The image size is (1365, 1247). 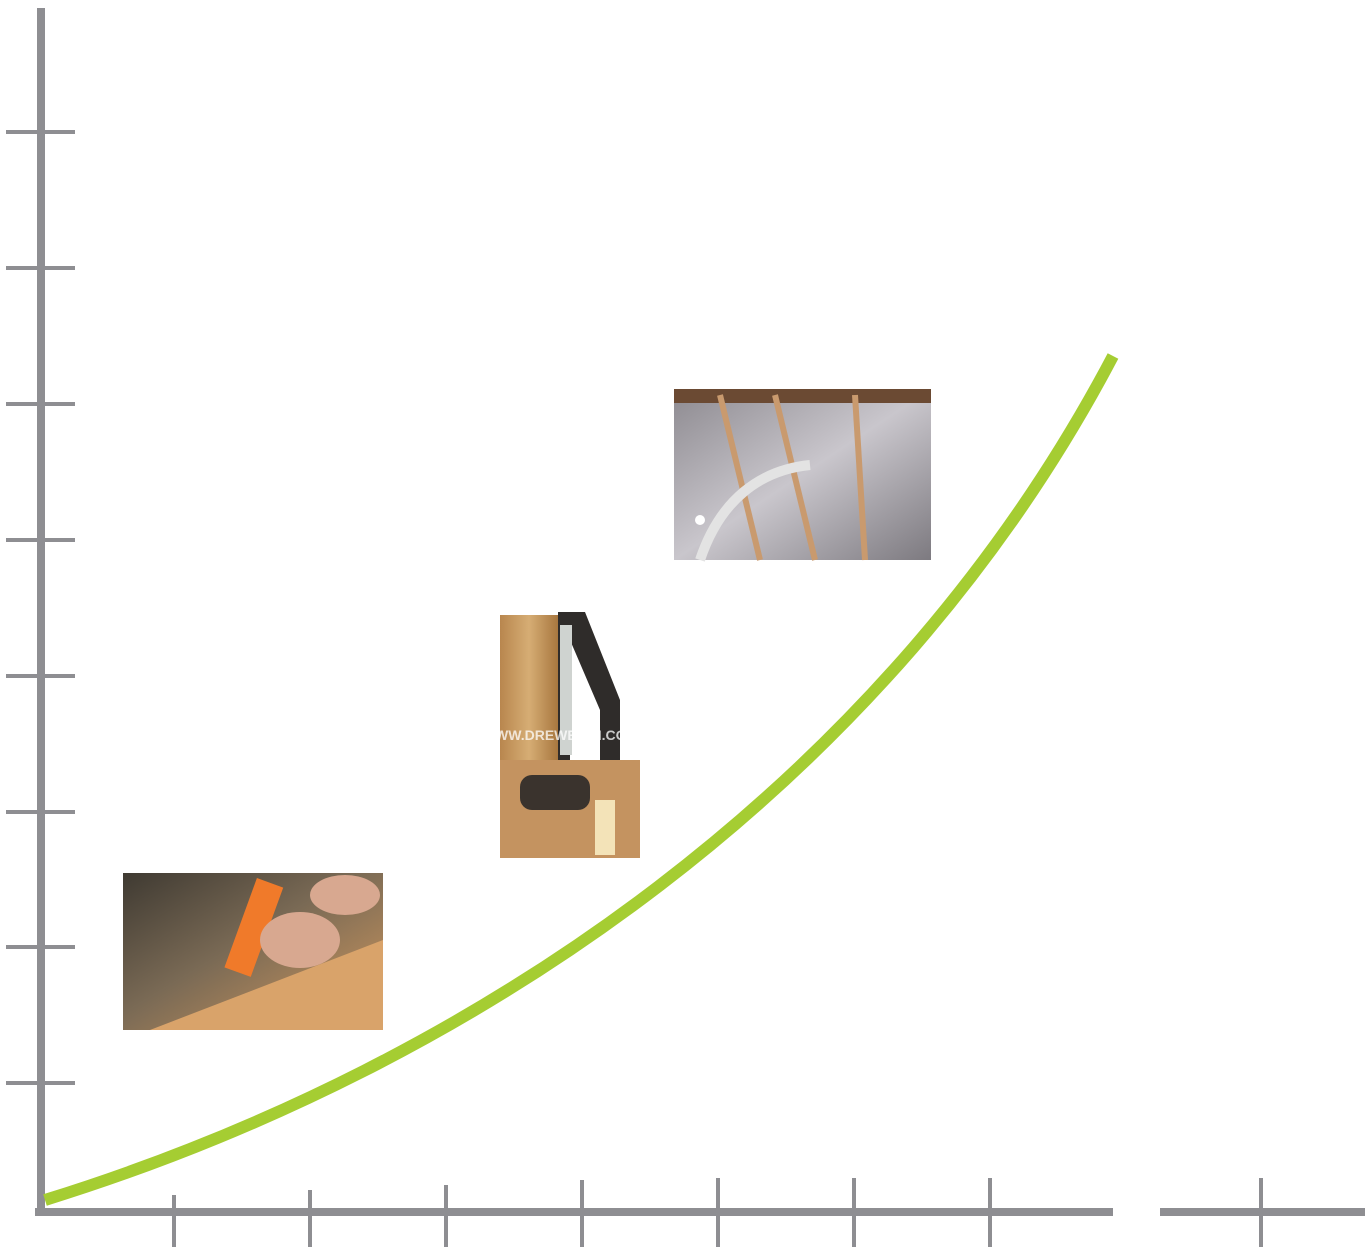 What do you see at coordinates (605, 827) in the screenshot?
I see `insulation-core` at bounding box center [605, 827].